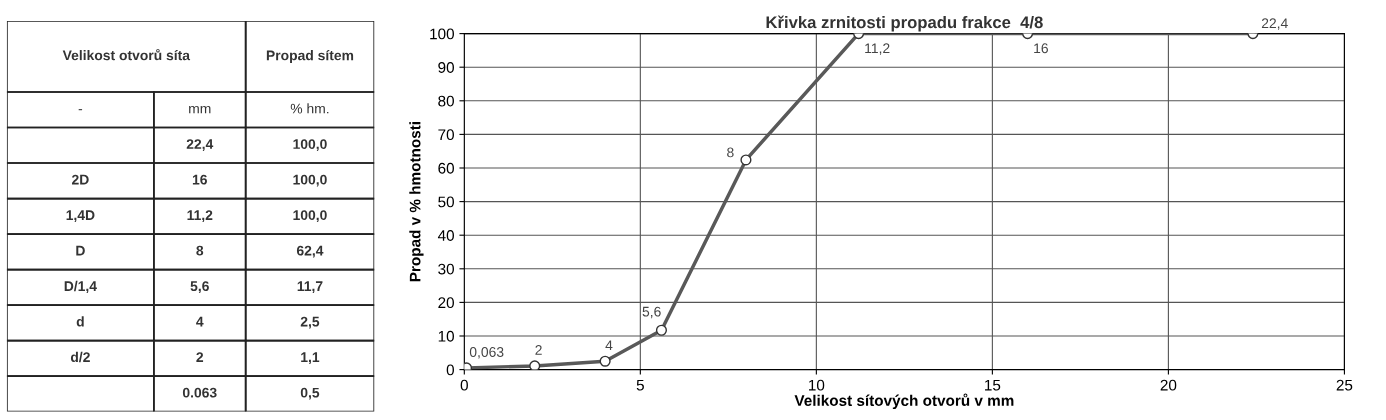 This screenshot has width=1386, height=420. I want to click on x-axis-title: Velikost sítových otvorů v mm, so click(904, 401).